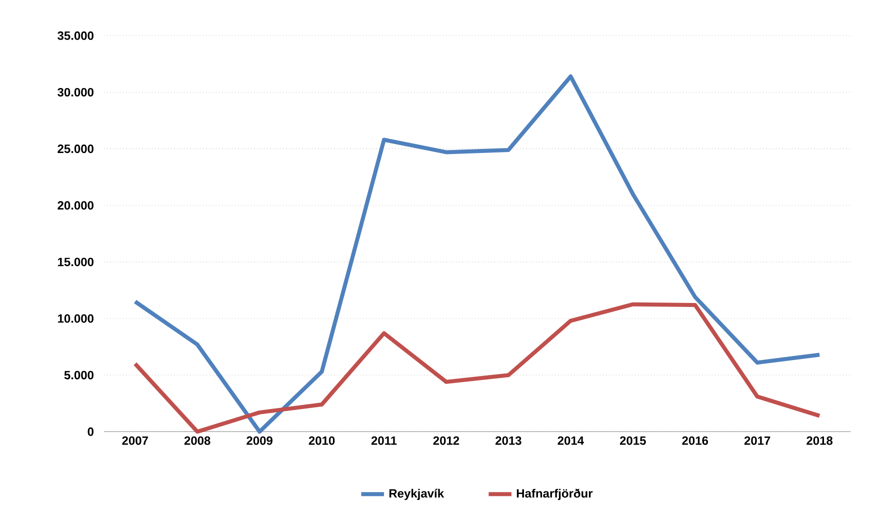 This screenshot has height=529, width=869. I want to click on legend-label: Reykjavík, so click(416, 494).